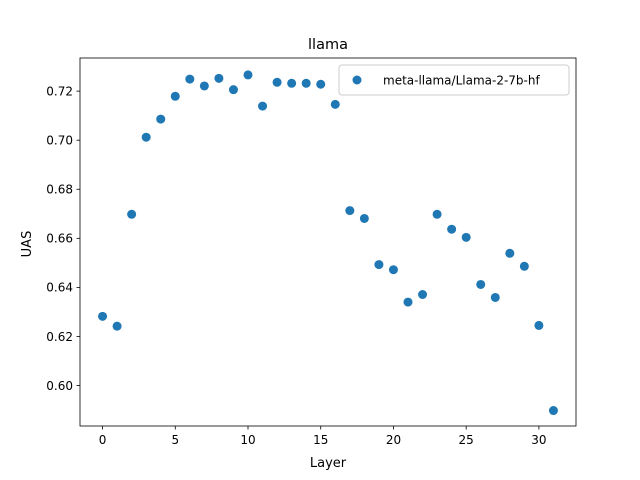 This screenshot has width=640, height=480. Describe the element at coordinates (59, 337) in the screenshot. I see `y-tick-label: 0.62` at that location.